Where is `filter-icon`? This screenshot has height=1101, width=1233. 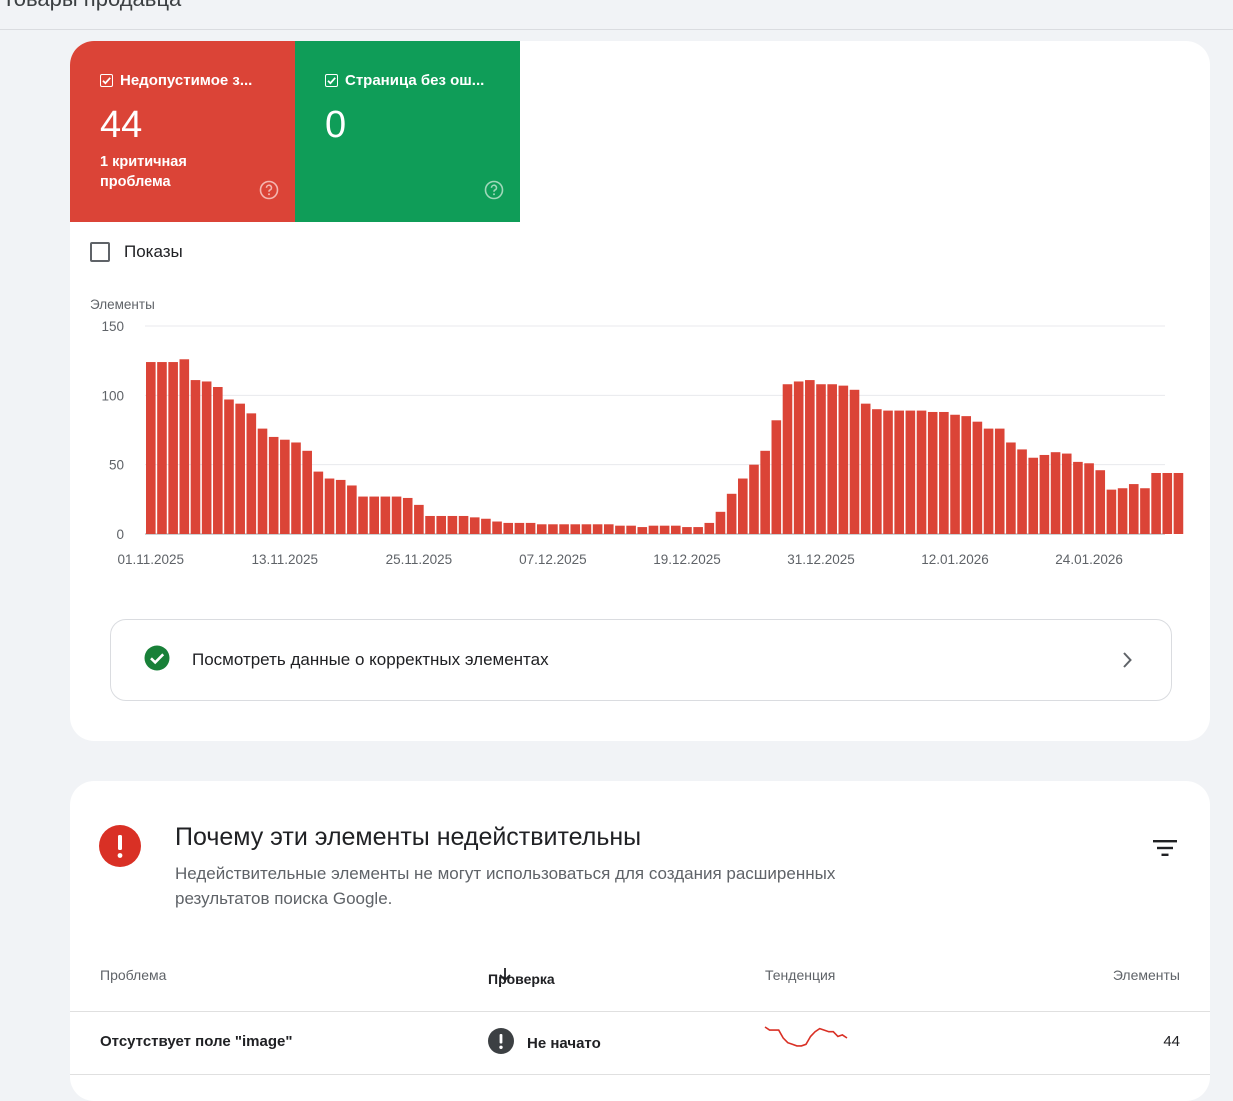 filter-icon is located at coordinates (1165, 850).